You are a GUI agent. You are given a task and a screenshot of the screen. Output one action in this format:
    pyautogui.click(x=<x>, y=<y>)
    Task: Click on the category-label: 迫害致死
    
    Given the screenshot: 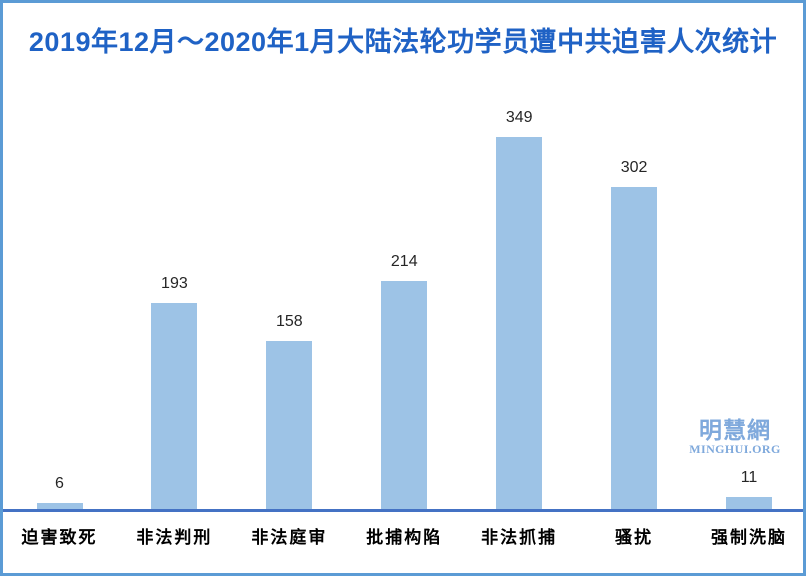 What is the action you would take?
    pyautogui.click(x=59, y=537)
    